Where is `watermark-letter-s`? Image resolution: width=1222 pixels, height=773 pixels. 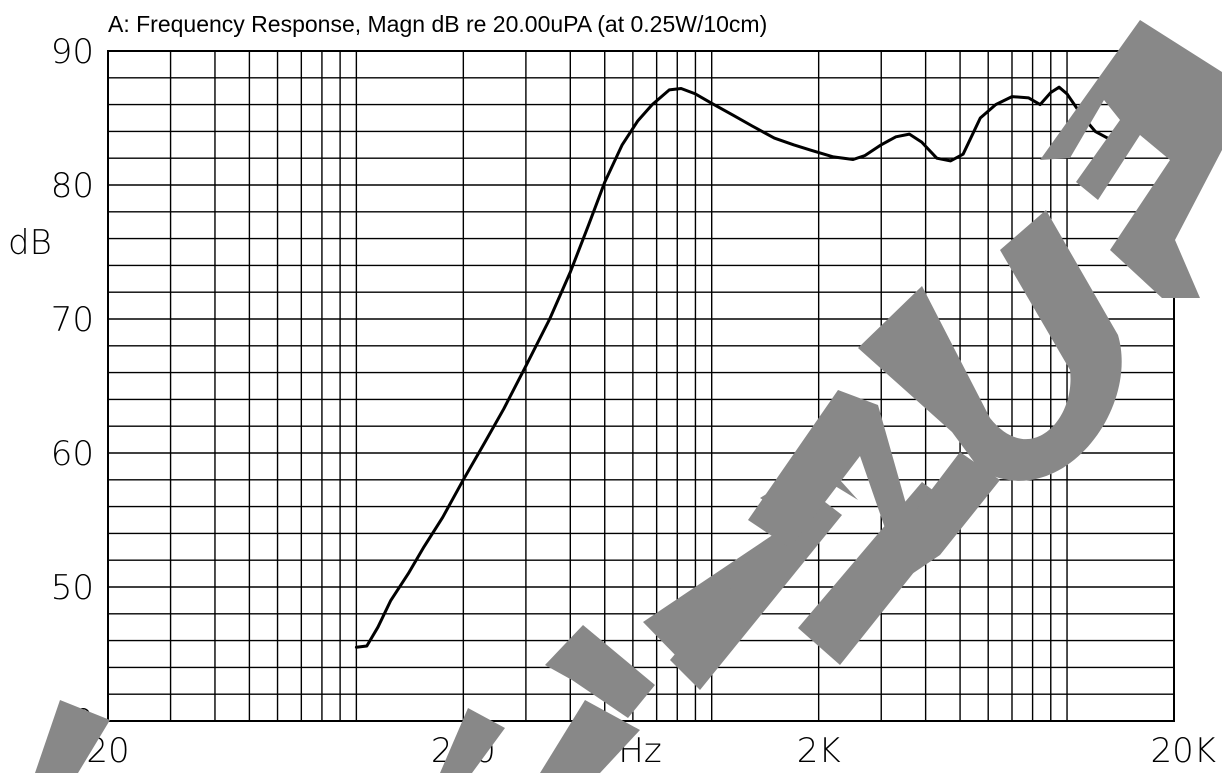 watermark-letter-s is located at coordinates (590, 736).